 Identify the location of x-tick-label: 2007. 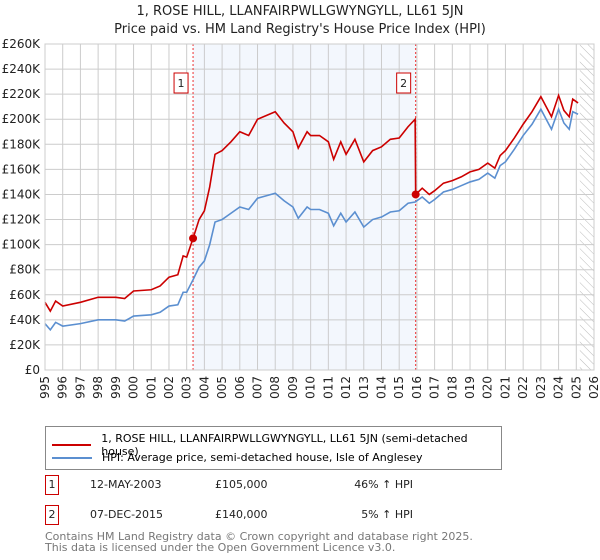
(258, 388).